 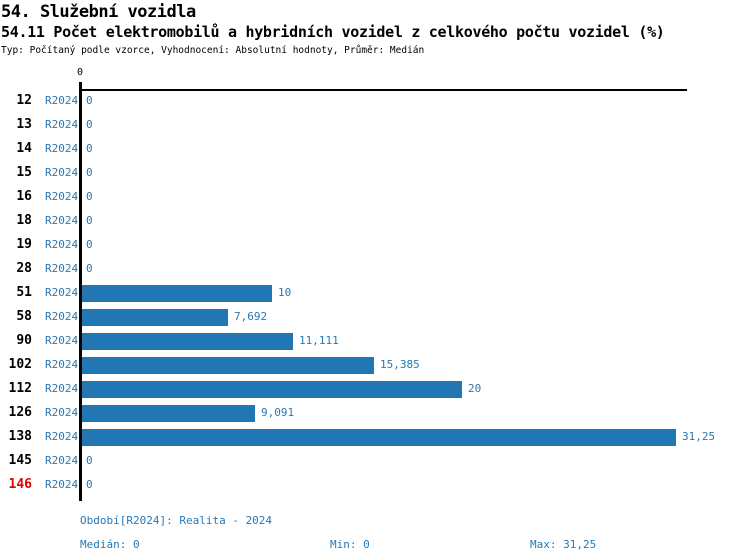 I want to click on row-category-label: 126, so click(x=20, y=412).